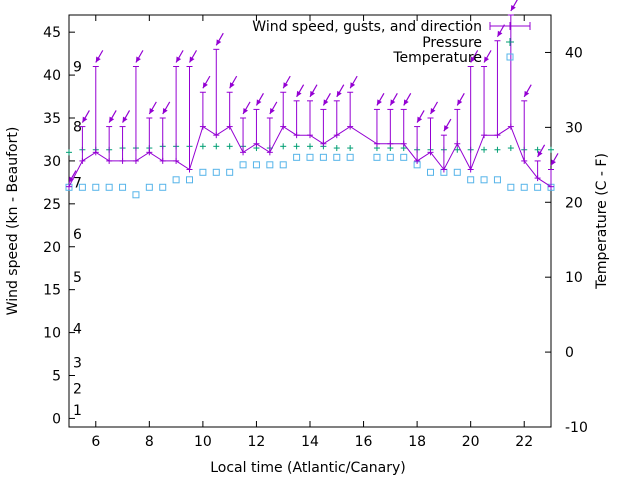 The height and width of the screenshot is (484, 640). Describe the element at coordinates (524, 442) in the screenshot. I see `x-tick-label: 22` at that location.